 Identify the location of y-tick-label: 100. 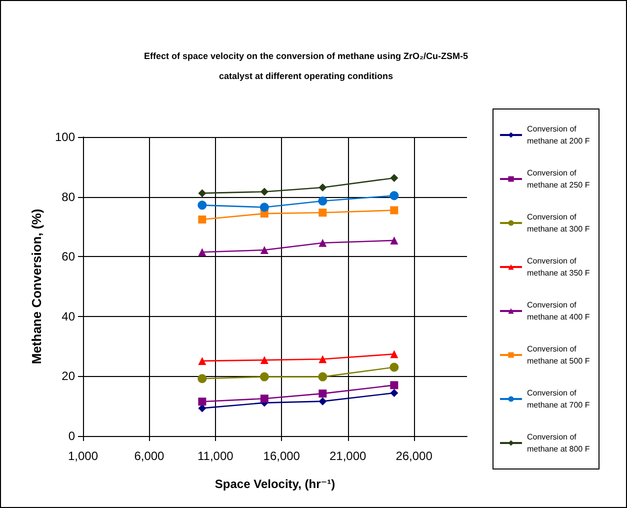
(65, 137).